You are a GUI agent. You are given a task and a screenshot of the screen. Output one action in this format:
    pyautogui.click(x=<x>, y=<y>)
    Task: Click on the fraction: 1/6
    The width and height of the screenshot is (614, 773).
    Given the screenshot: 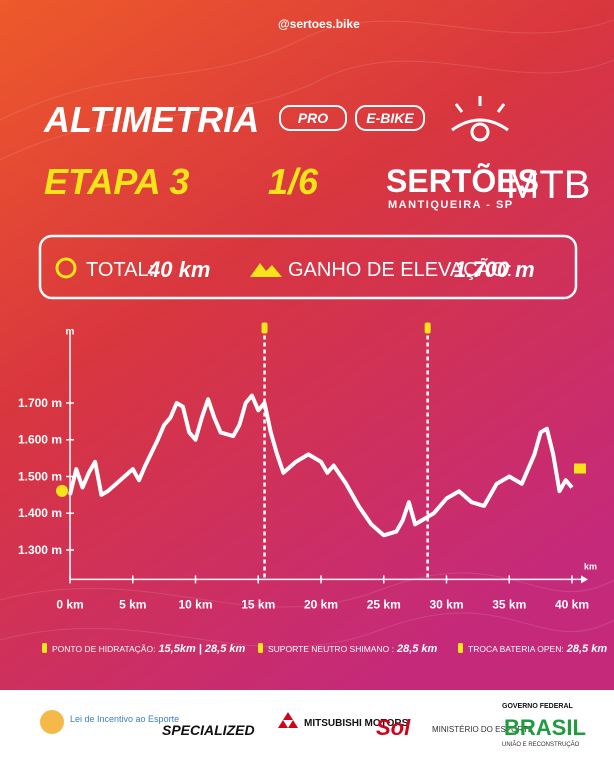 What is the action you would take?
    pyautogui.click(x=293, y=181)
    